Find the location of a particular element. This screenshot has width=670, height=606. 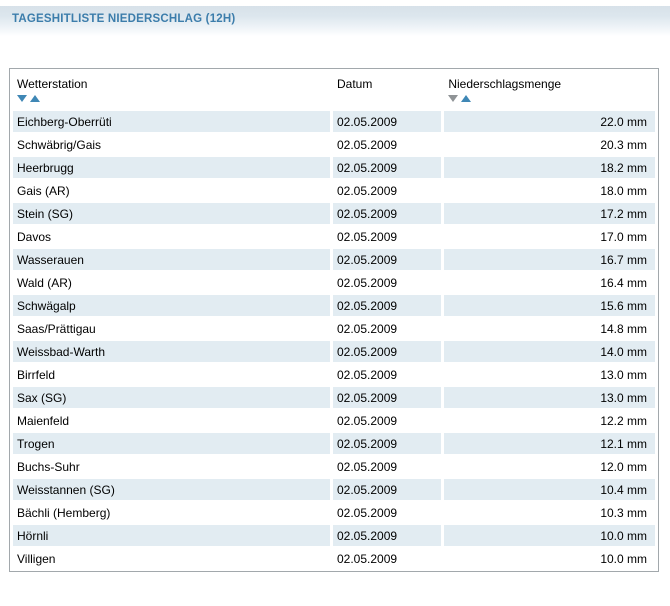

table-row: Buchs-Suhr 02.05.2009 12.0 mm is located at coordinates (334, 466).